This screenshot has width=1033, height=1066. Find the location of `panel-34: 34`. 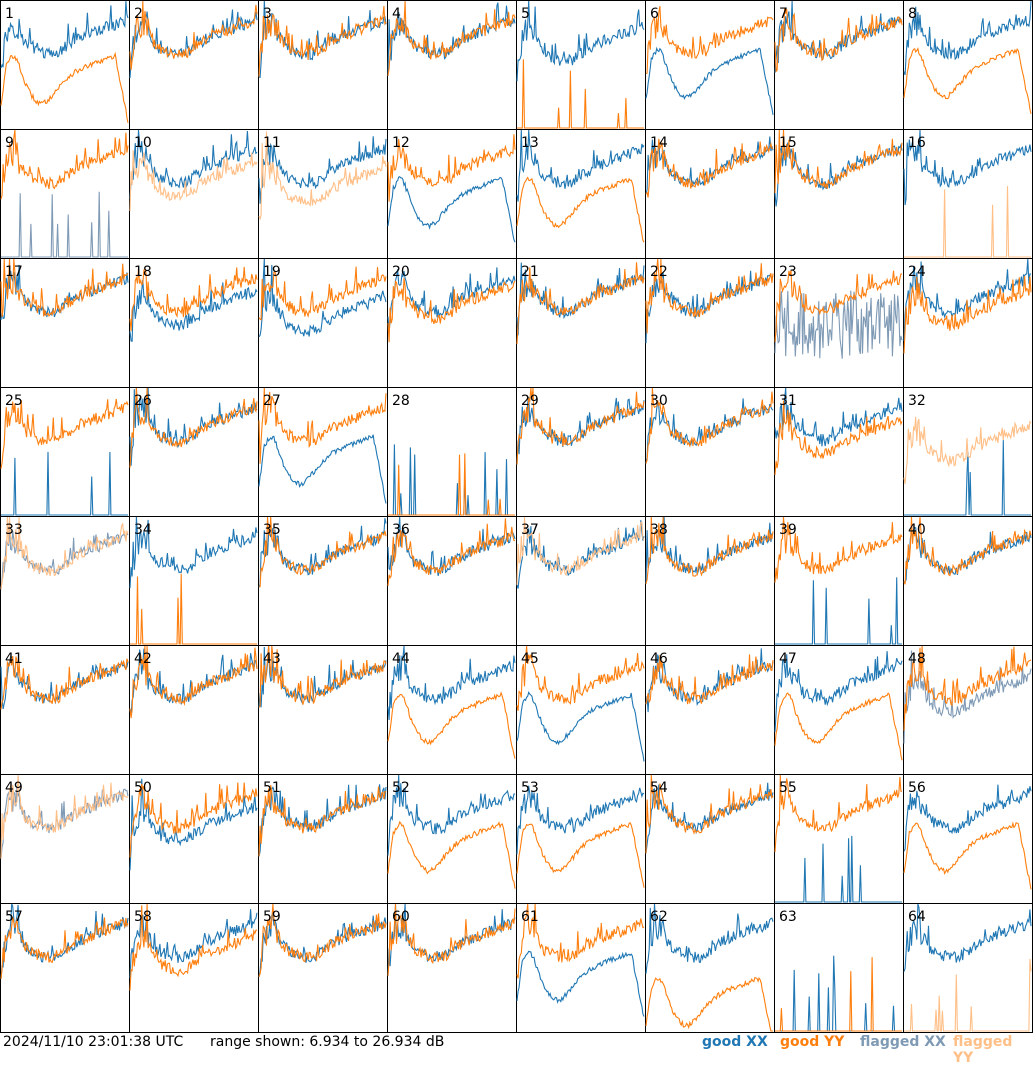

panel-34: 34 is located at coordinates (194, 581).